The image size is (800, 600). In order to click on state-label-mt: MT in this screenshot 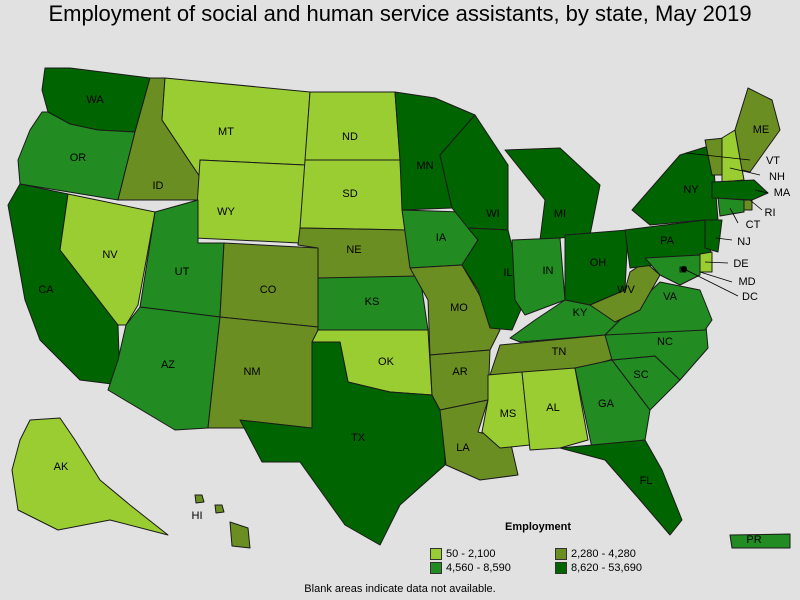, I will do `click(226, 132)`.